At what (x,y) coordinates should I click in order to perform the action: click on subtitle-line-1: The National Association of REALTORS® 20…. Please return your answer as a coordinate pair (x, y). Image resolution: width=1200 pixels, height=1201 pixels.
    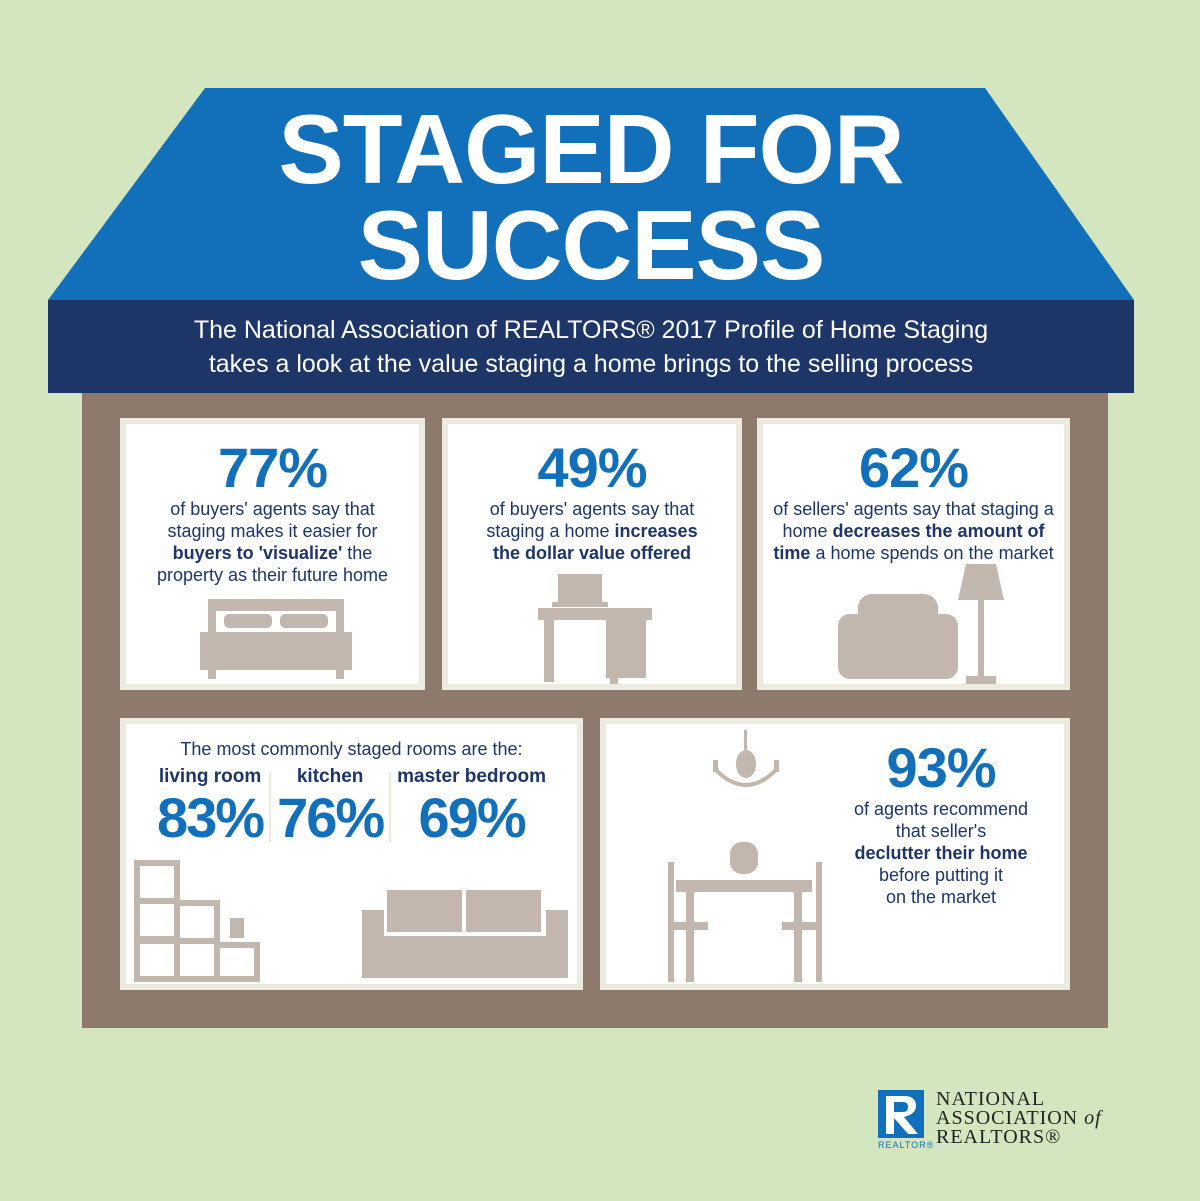
    Looking at the image, I should click on (591, 330).